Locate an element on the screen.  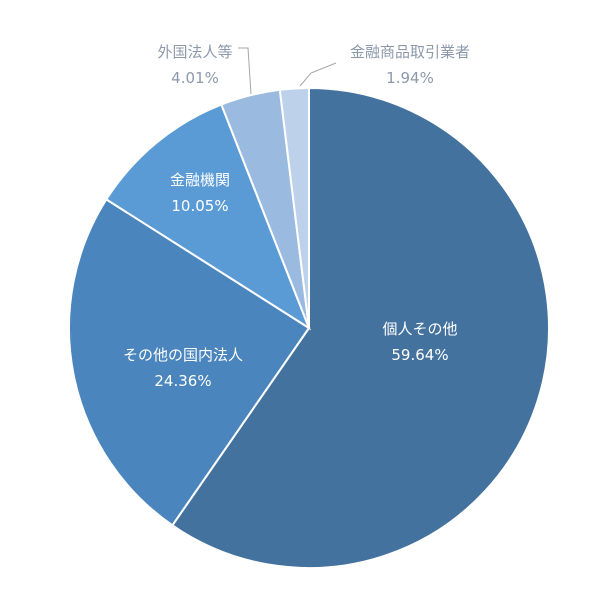
slice-label-3: 金融機関 is located at coordinates (200, 180).